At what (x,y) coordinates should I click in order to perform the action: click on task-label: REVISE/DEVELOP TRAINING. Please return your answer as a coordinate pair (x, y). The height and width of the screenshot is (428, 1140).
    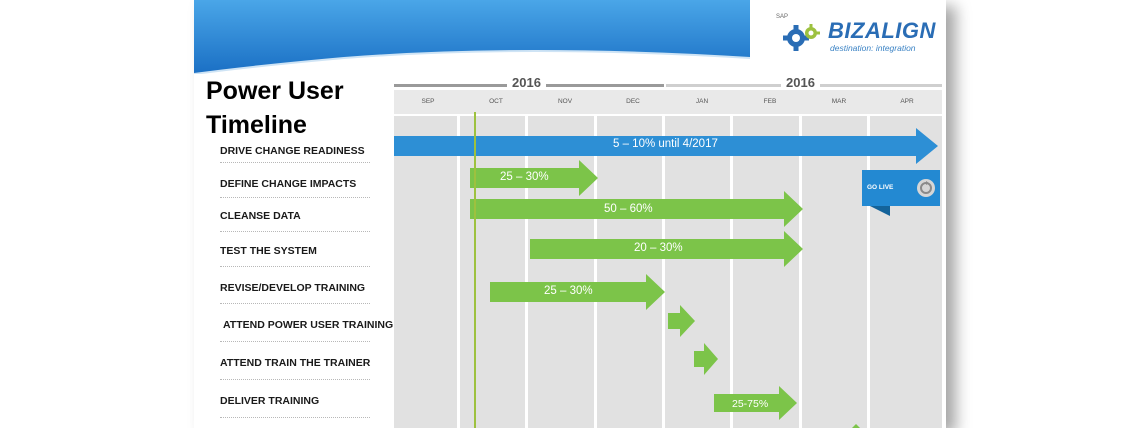
    Looking at the image, I should click on (293, 288).